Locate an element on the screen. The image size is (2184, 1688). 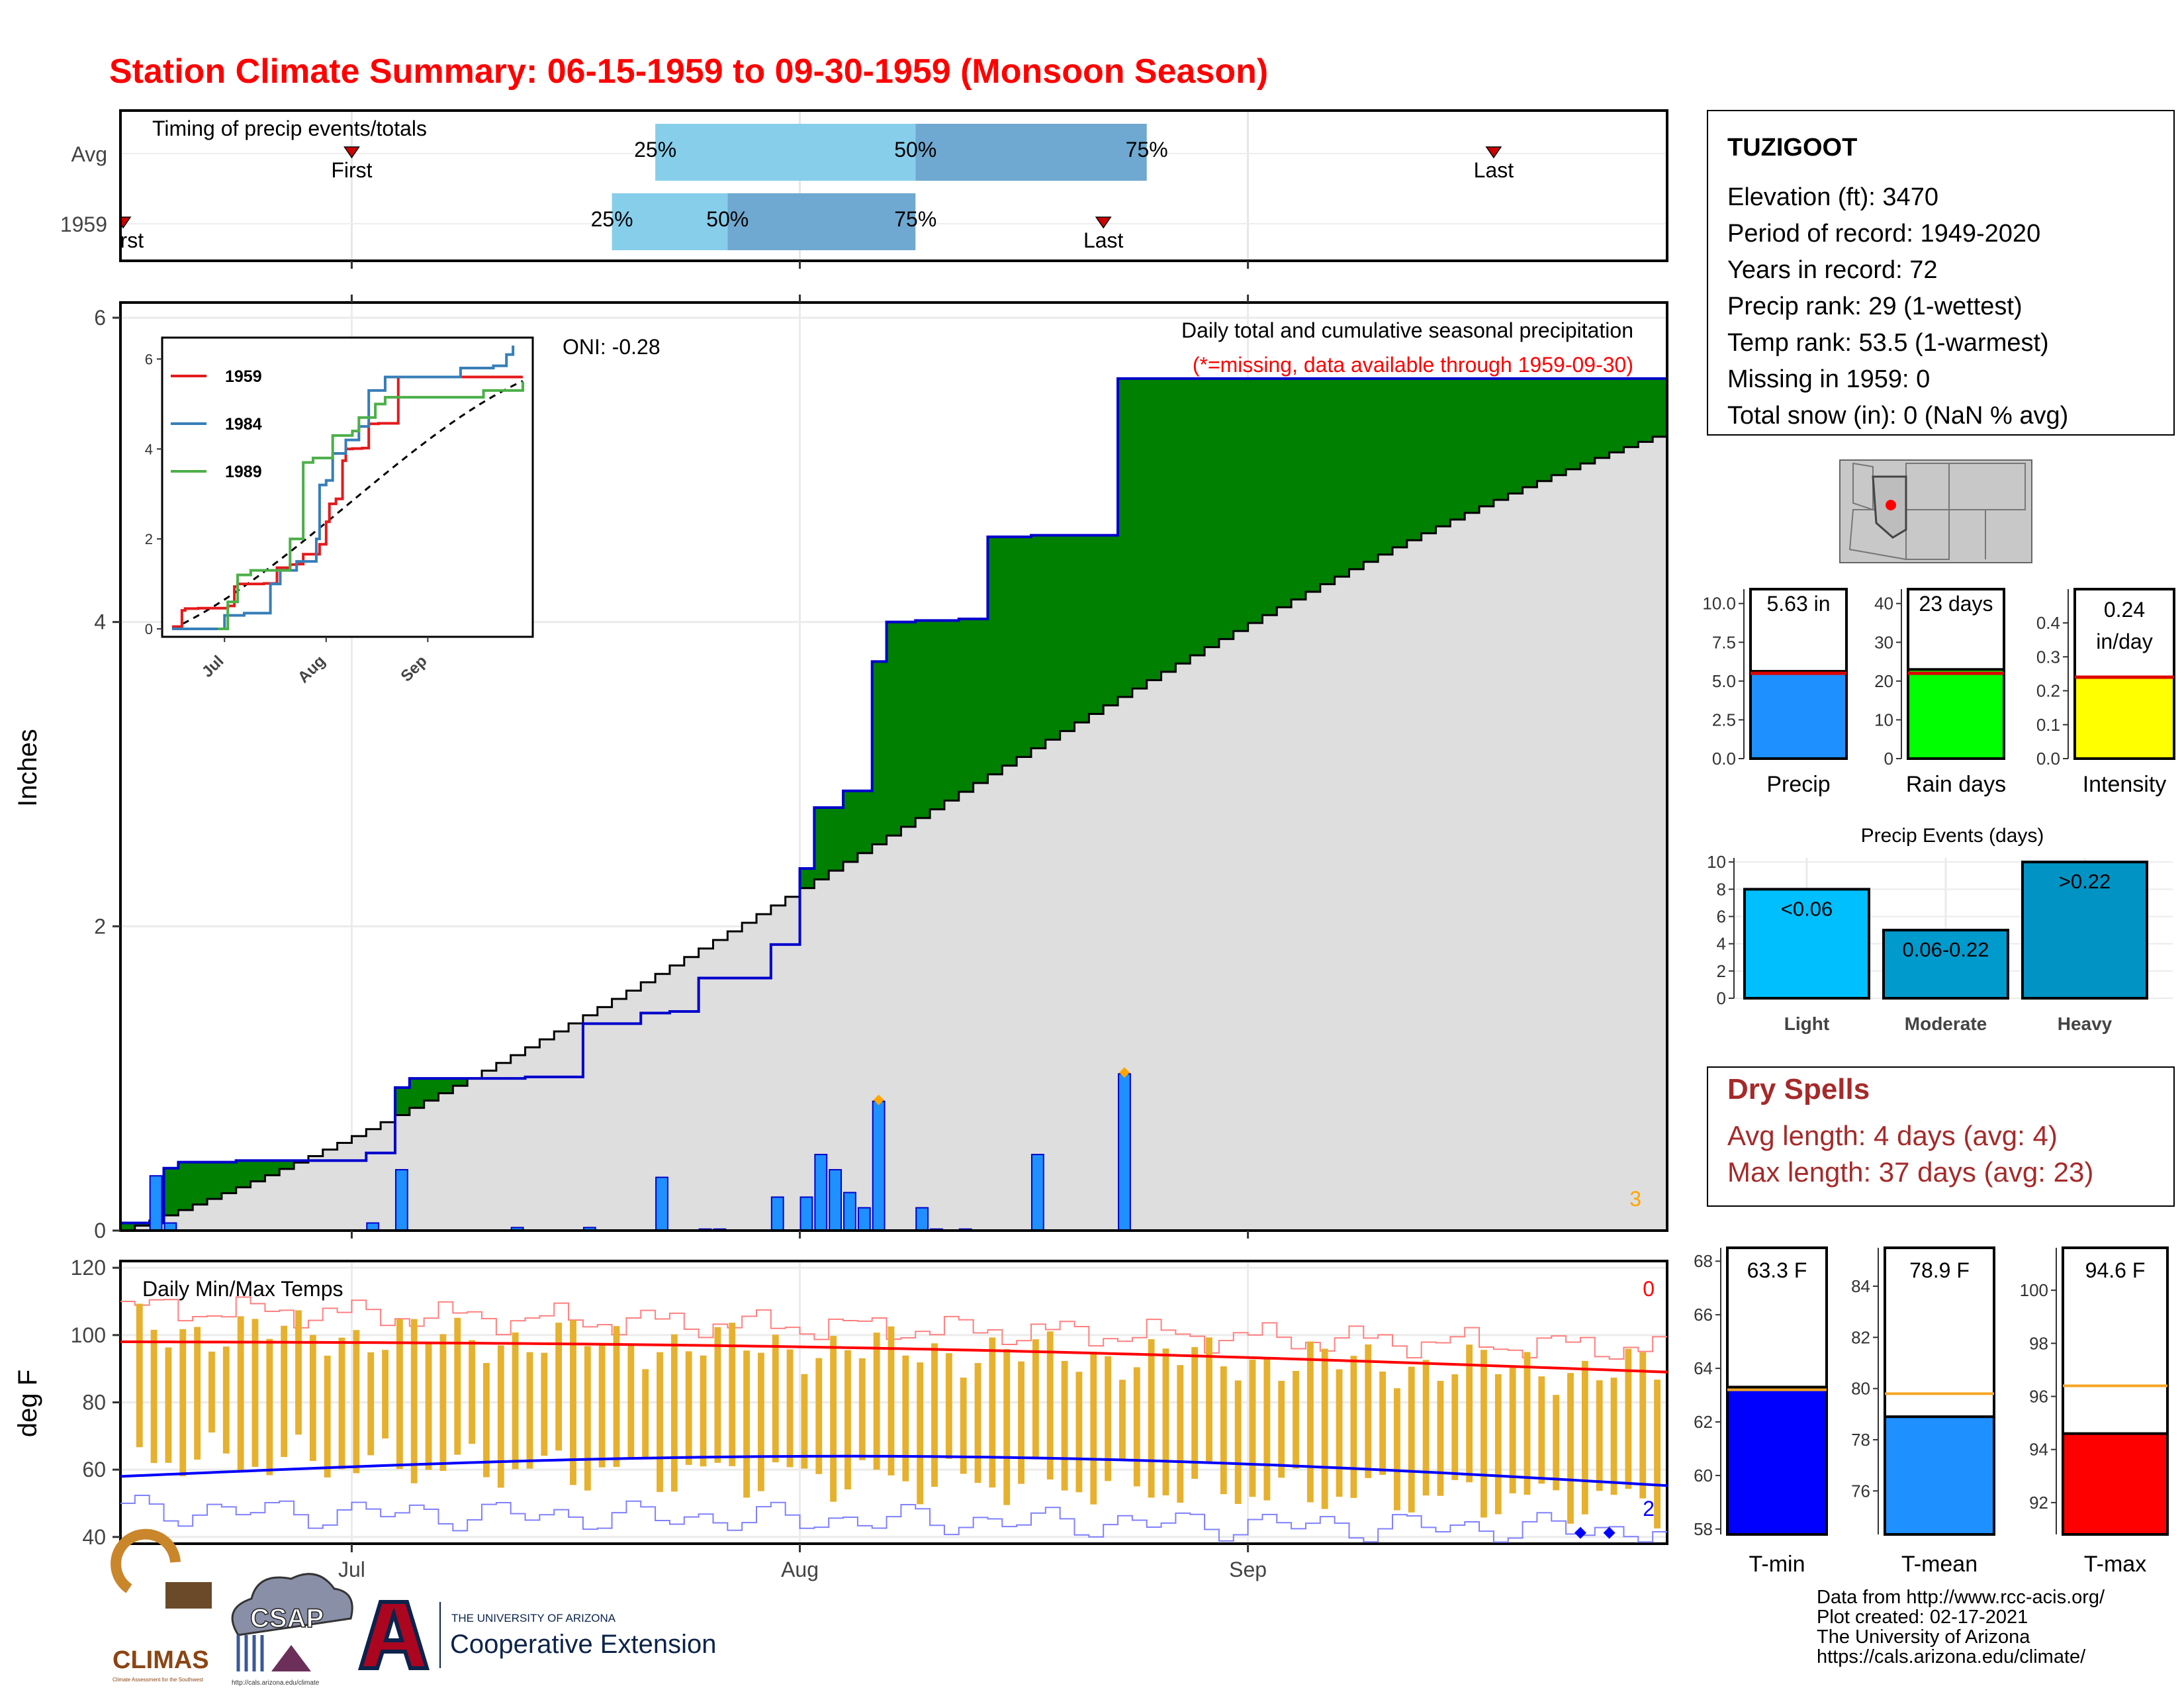
season-ytick-label-1-2: 20 is located at coordinates (1883, 681).